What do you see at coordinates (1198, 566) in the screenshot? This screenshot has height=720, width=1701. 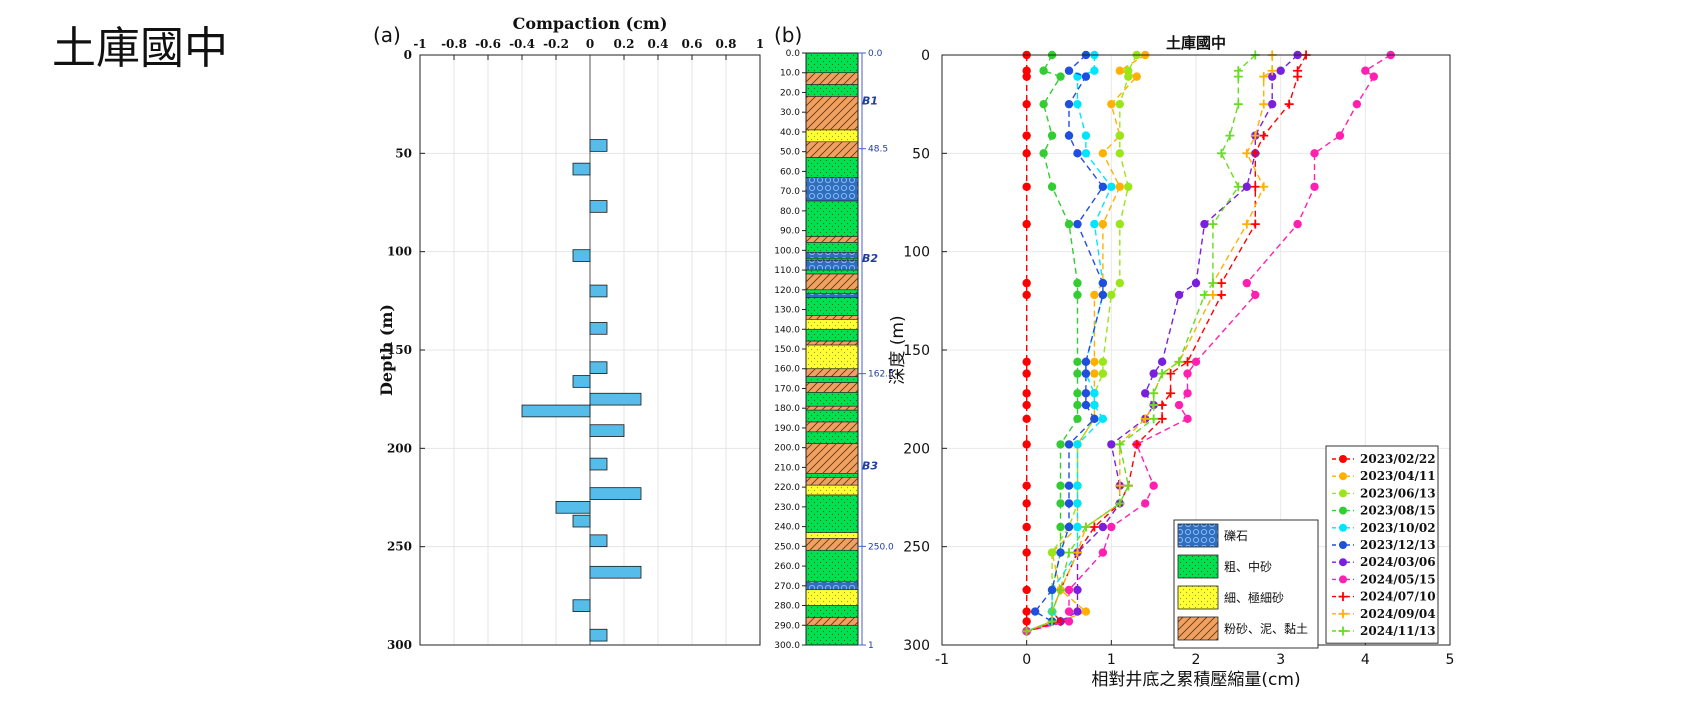 I see `lithology-swatch-coarse` at bounding box center [1198, 566].